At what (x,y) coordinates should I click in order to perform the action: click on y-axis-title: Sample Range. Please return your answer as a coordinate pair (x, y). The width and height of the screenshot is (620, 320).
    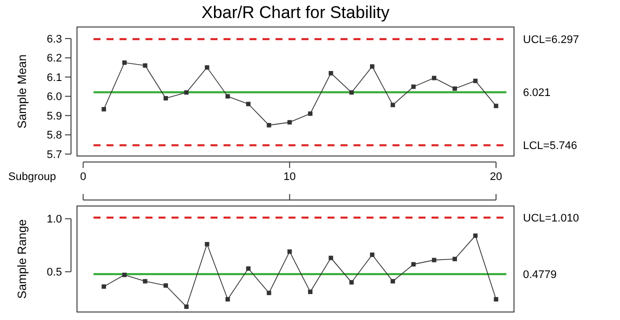
    Looking at the image, I should click on (22, 258).